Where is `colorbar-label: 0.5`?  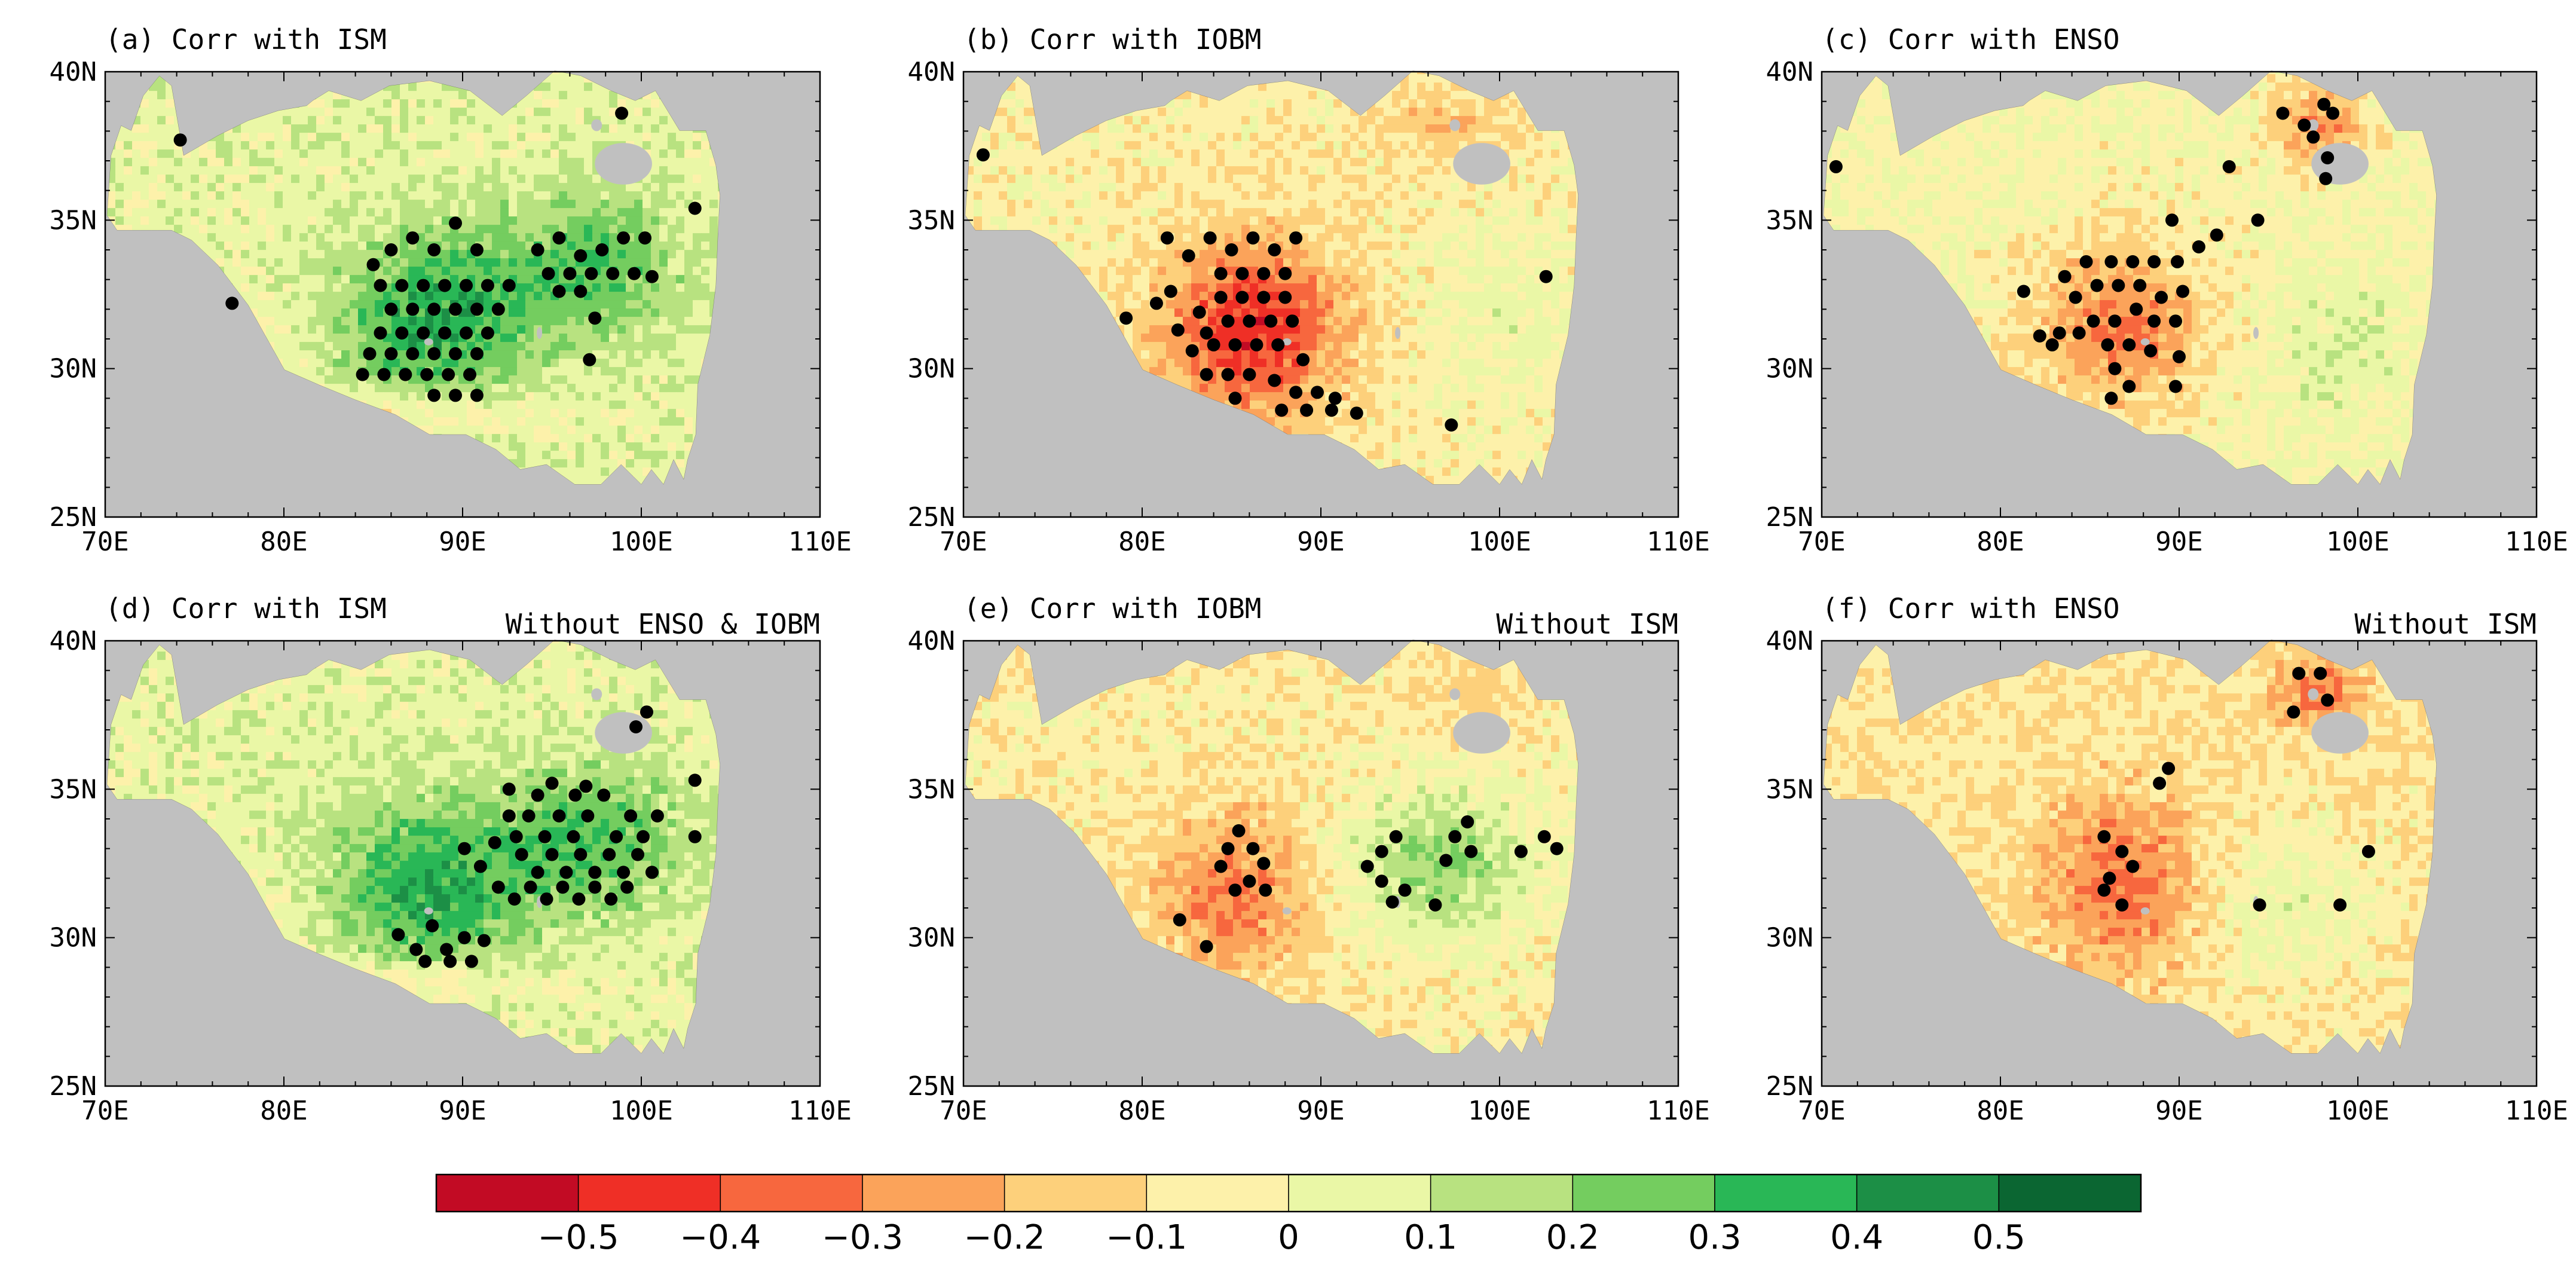
colorbar-label: 0.5 is located at coordinates (1999, 1237).